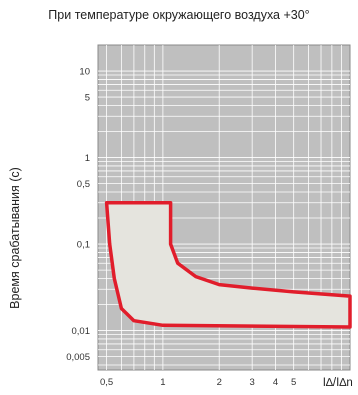 This screenshot has width=358, height=395. What do you see at coordinates (106, 382) in the screenshot?
I see `x-tick-label: 0,5` at bounding box center [106, 382].